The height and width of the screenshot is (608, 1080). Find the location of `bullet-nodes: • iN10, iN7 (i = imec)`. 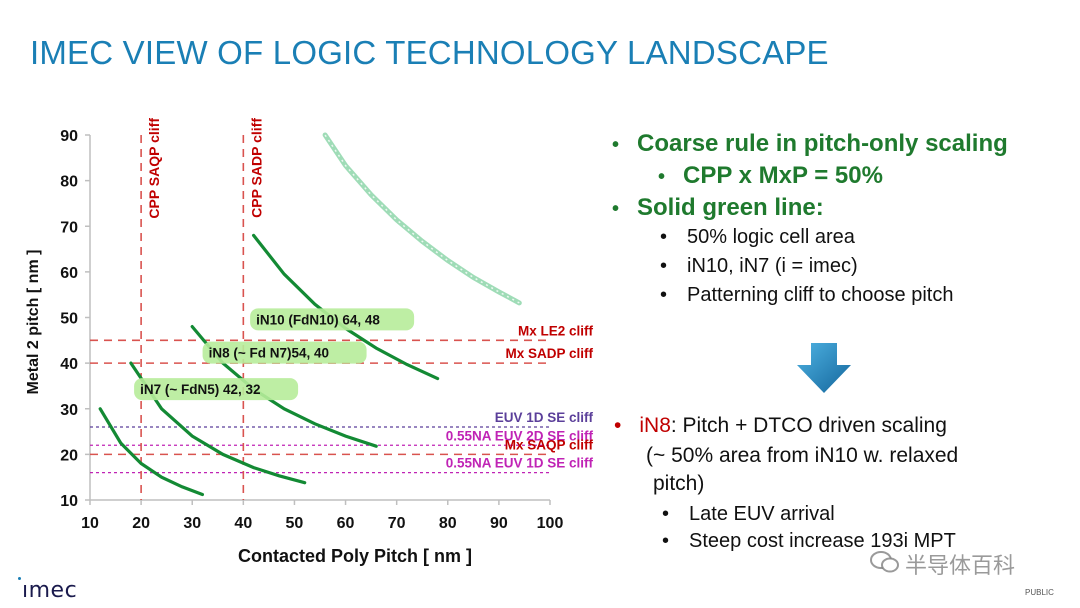

bullet-nodes: • iN10, iN7 (i = imec) is located at coordinates (842, 266).